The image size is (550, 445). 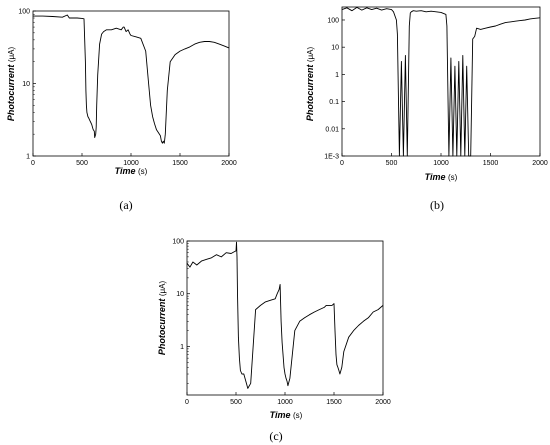 I want to click on panel-b-y-axis-title: Photocurrent (μA), so click(x=310, y=84).